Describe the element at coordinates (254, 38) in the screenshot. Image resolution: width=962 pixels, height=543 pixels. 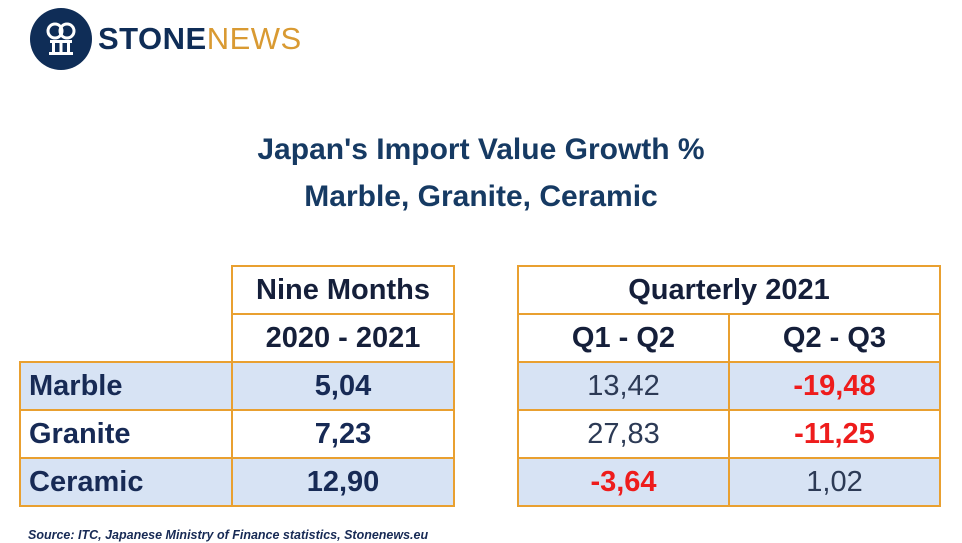
I see `brand-news: NEWS` at that location.